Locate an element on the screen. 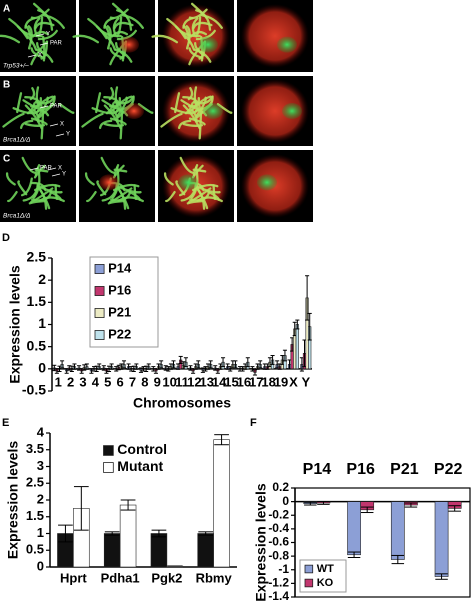 This screenshot has height=612, width=474. legend-label: Control is located at coordinates (142, 449).